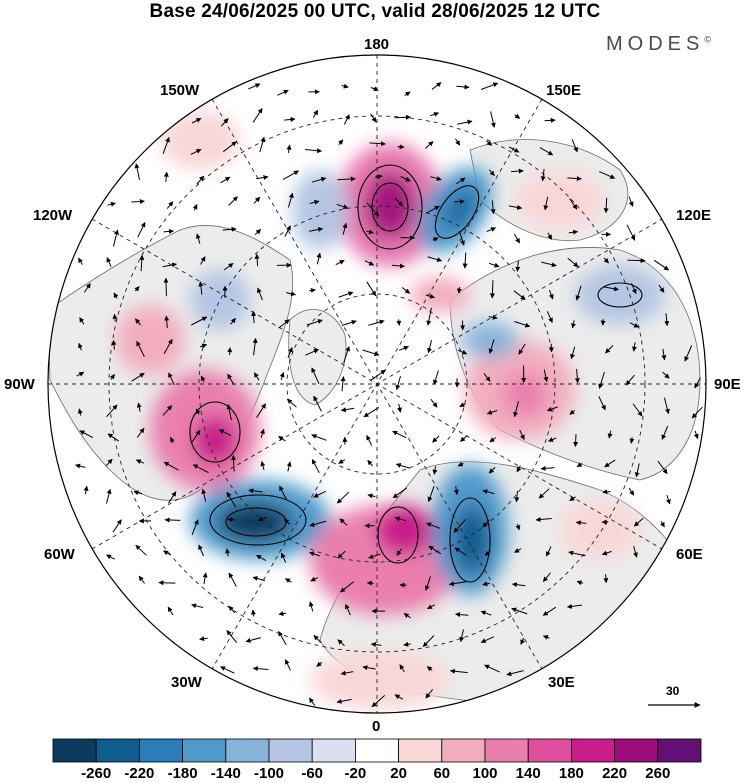 The height and width of the screenshot is (783, 750). Describe the element at coordinates (312, 773) in the screenshot. I see `colorbar-label: -60` at that location.